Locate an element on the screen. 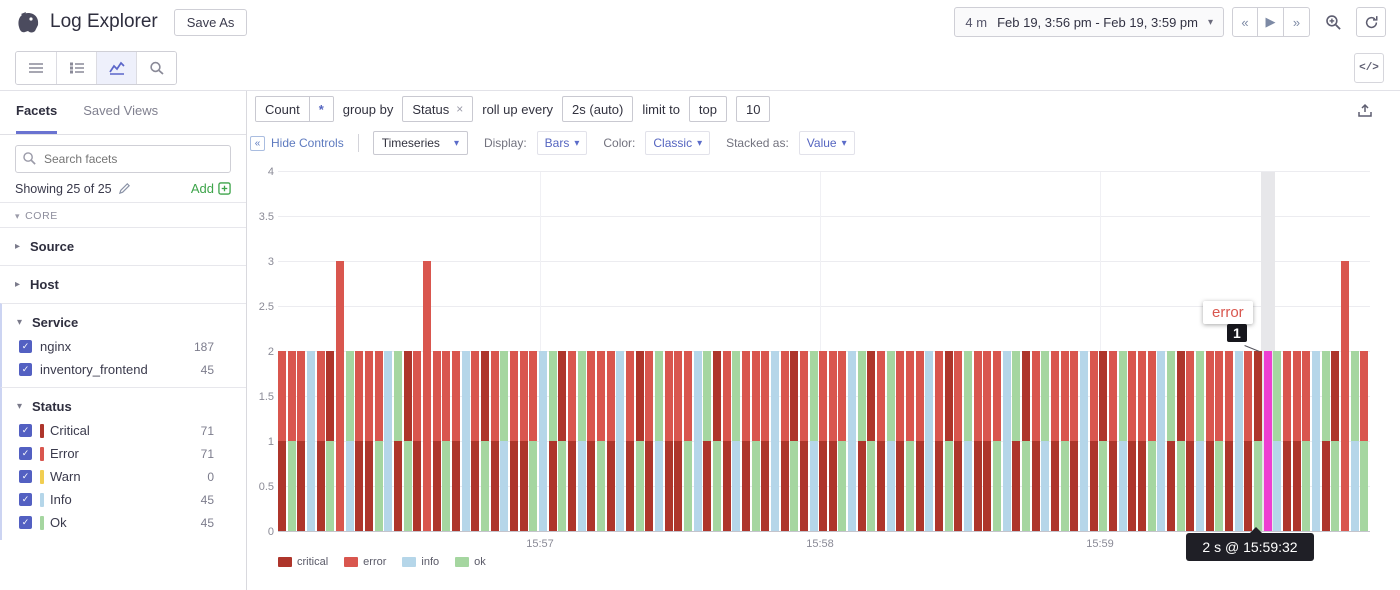 This screenshot has height=590, width=1400. tab-saved-views: Saved Views is located at coordinates (121, 110).